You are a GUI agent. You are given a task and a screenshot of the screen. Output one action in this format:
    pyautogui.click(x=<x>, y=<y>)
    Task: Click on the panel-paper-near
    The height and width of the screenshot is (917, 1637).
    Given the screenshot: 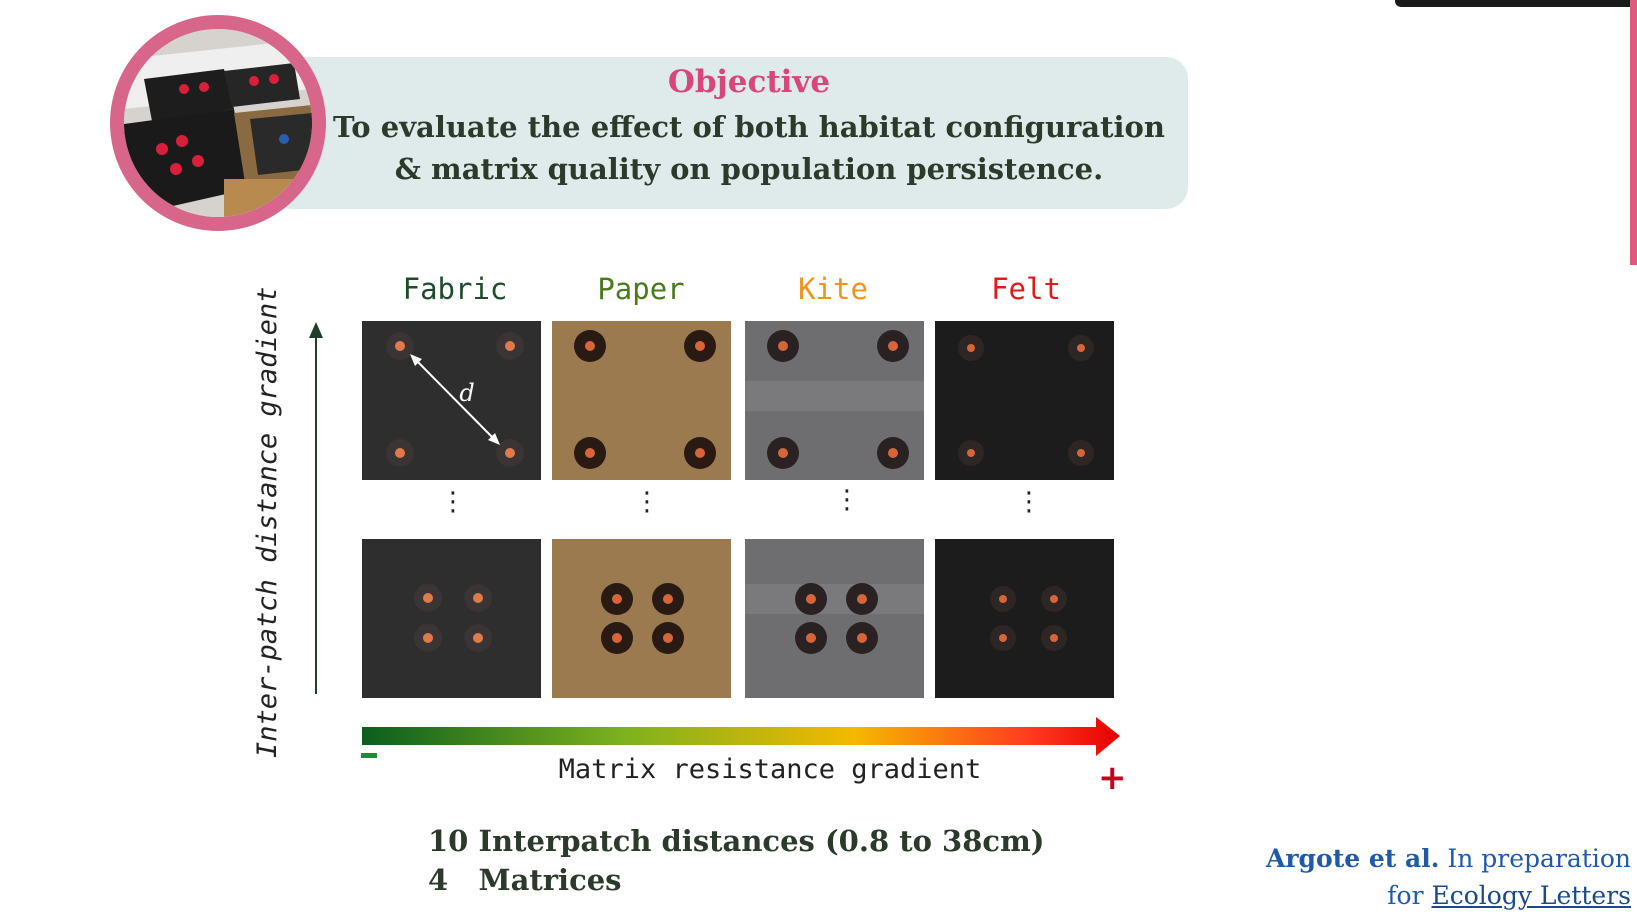 What is the action you would take?
    pyautogui.click(x=641, y=618)
    